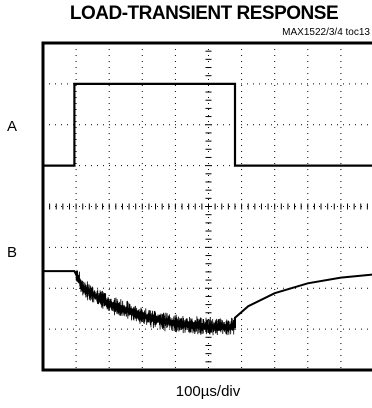 The height and width of the screenshot is (408, 372). Describe the element at coordinates (12, 252) in the screenshot. I see `channel-label-b: B` at that location.